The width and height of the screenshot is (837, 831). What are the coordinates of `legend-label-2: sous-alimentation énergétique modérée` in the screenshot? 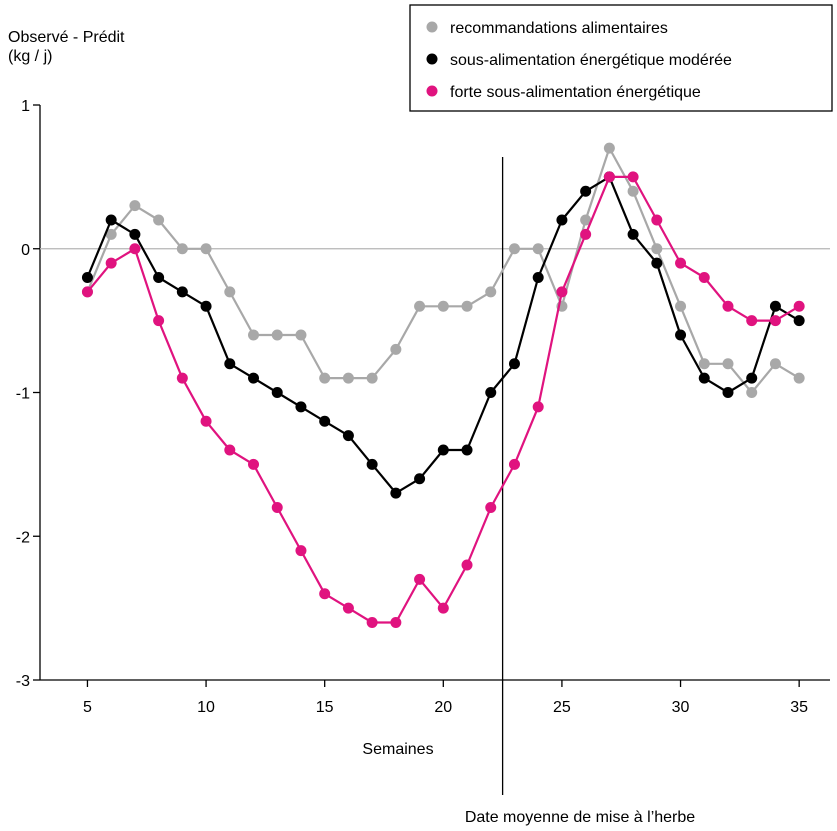 It's located at (591, 60).